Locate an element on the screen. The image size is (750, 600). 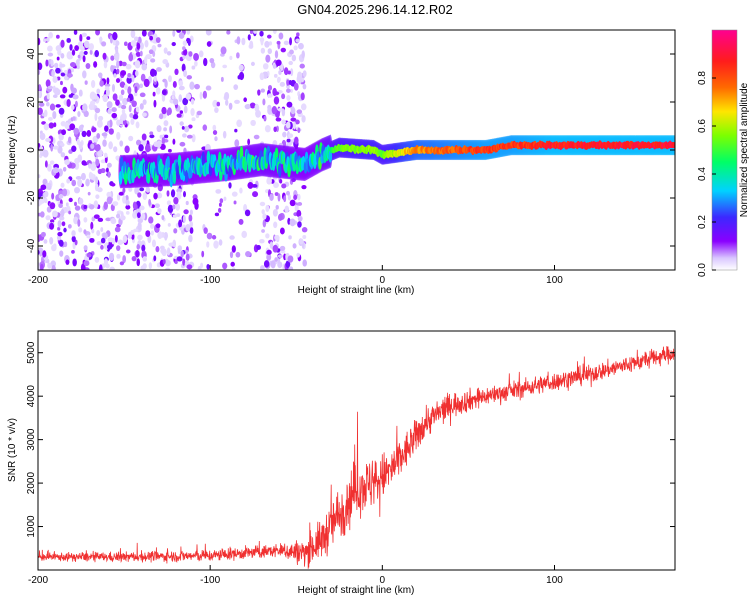
colorbar is located at coordinates (724, 150).